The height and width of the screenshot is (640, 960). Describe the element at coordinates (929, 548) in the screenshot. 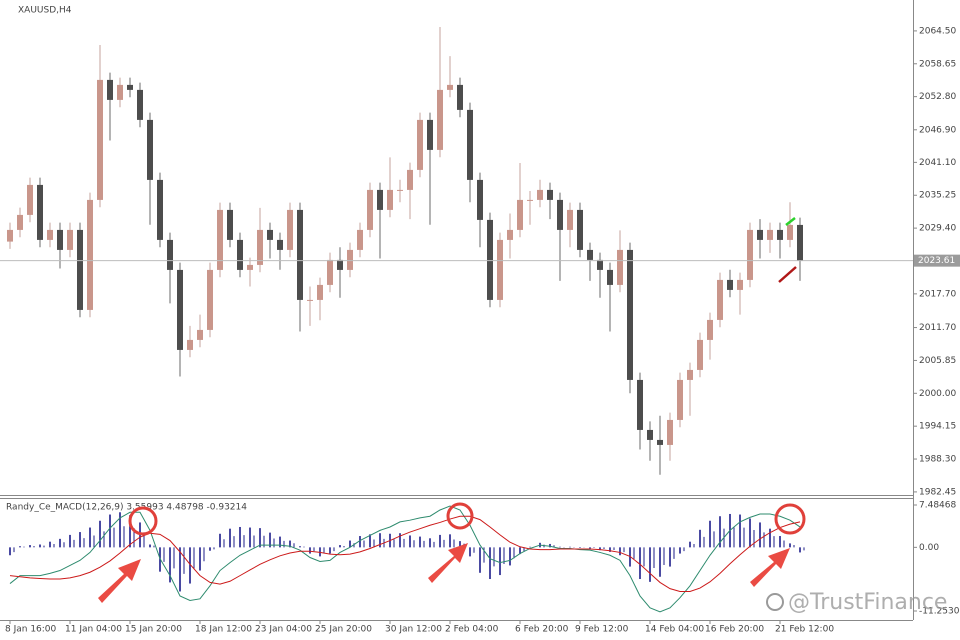

I see `y-tick-label: 0.00` at that location.